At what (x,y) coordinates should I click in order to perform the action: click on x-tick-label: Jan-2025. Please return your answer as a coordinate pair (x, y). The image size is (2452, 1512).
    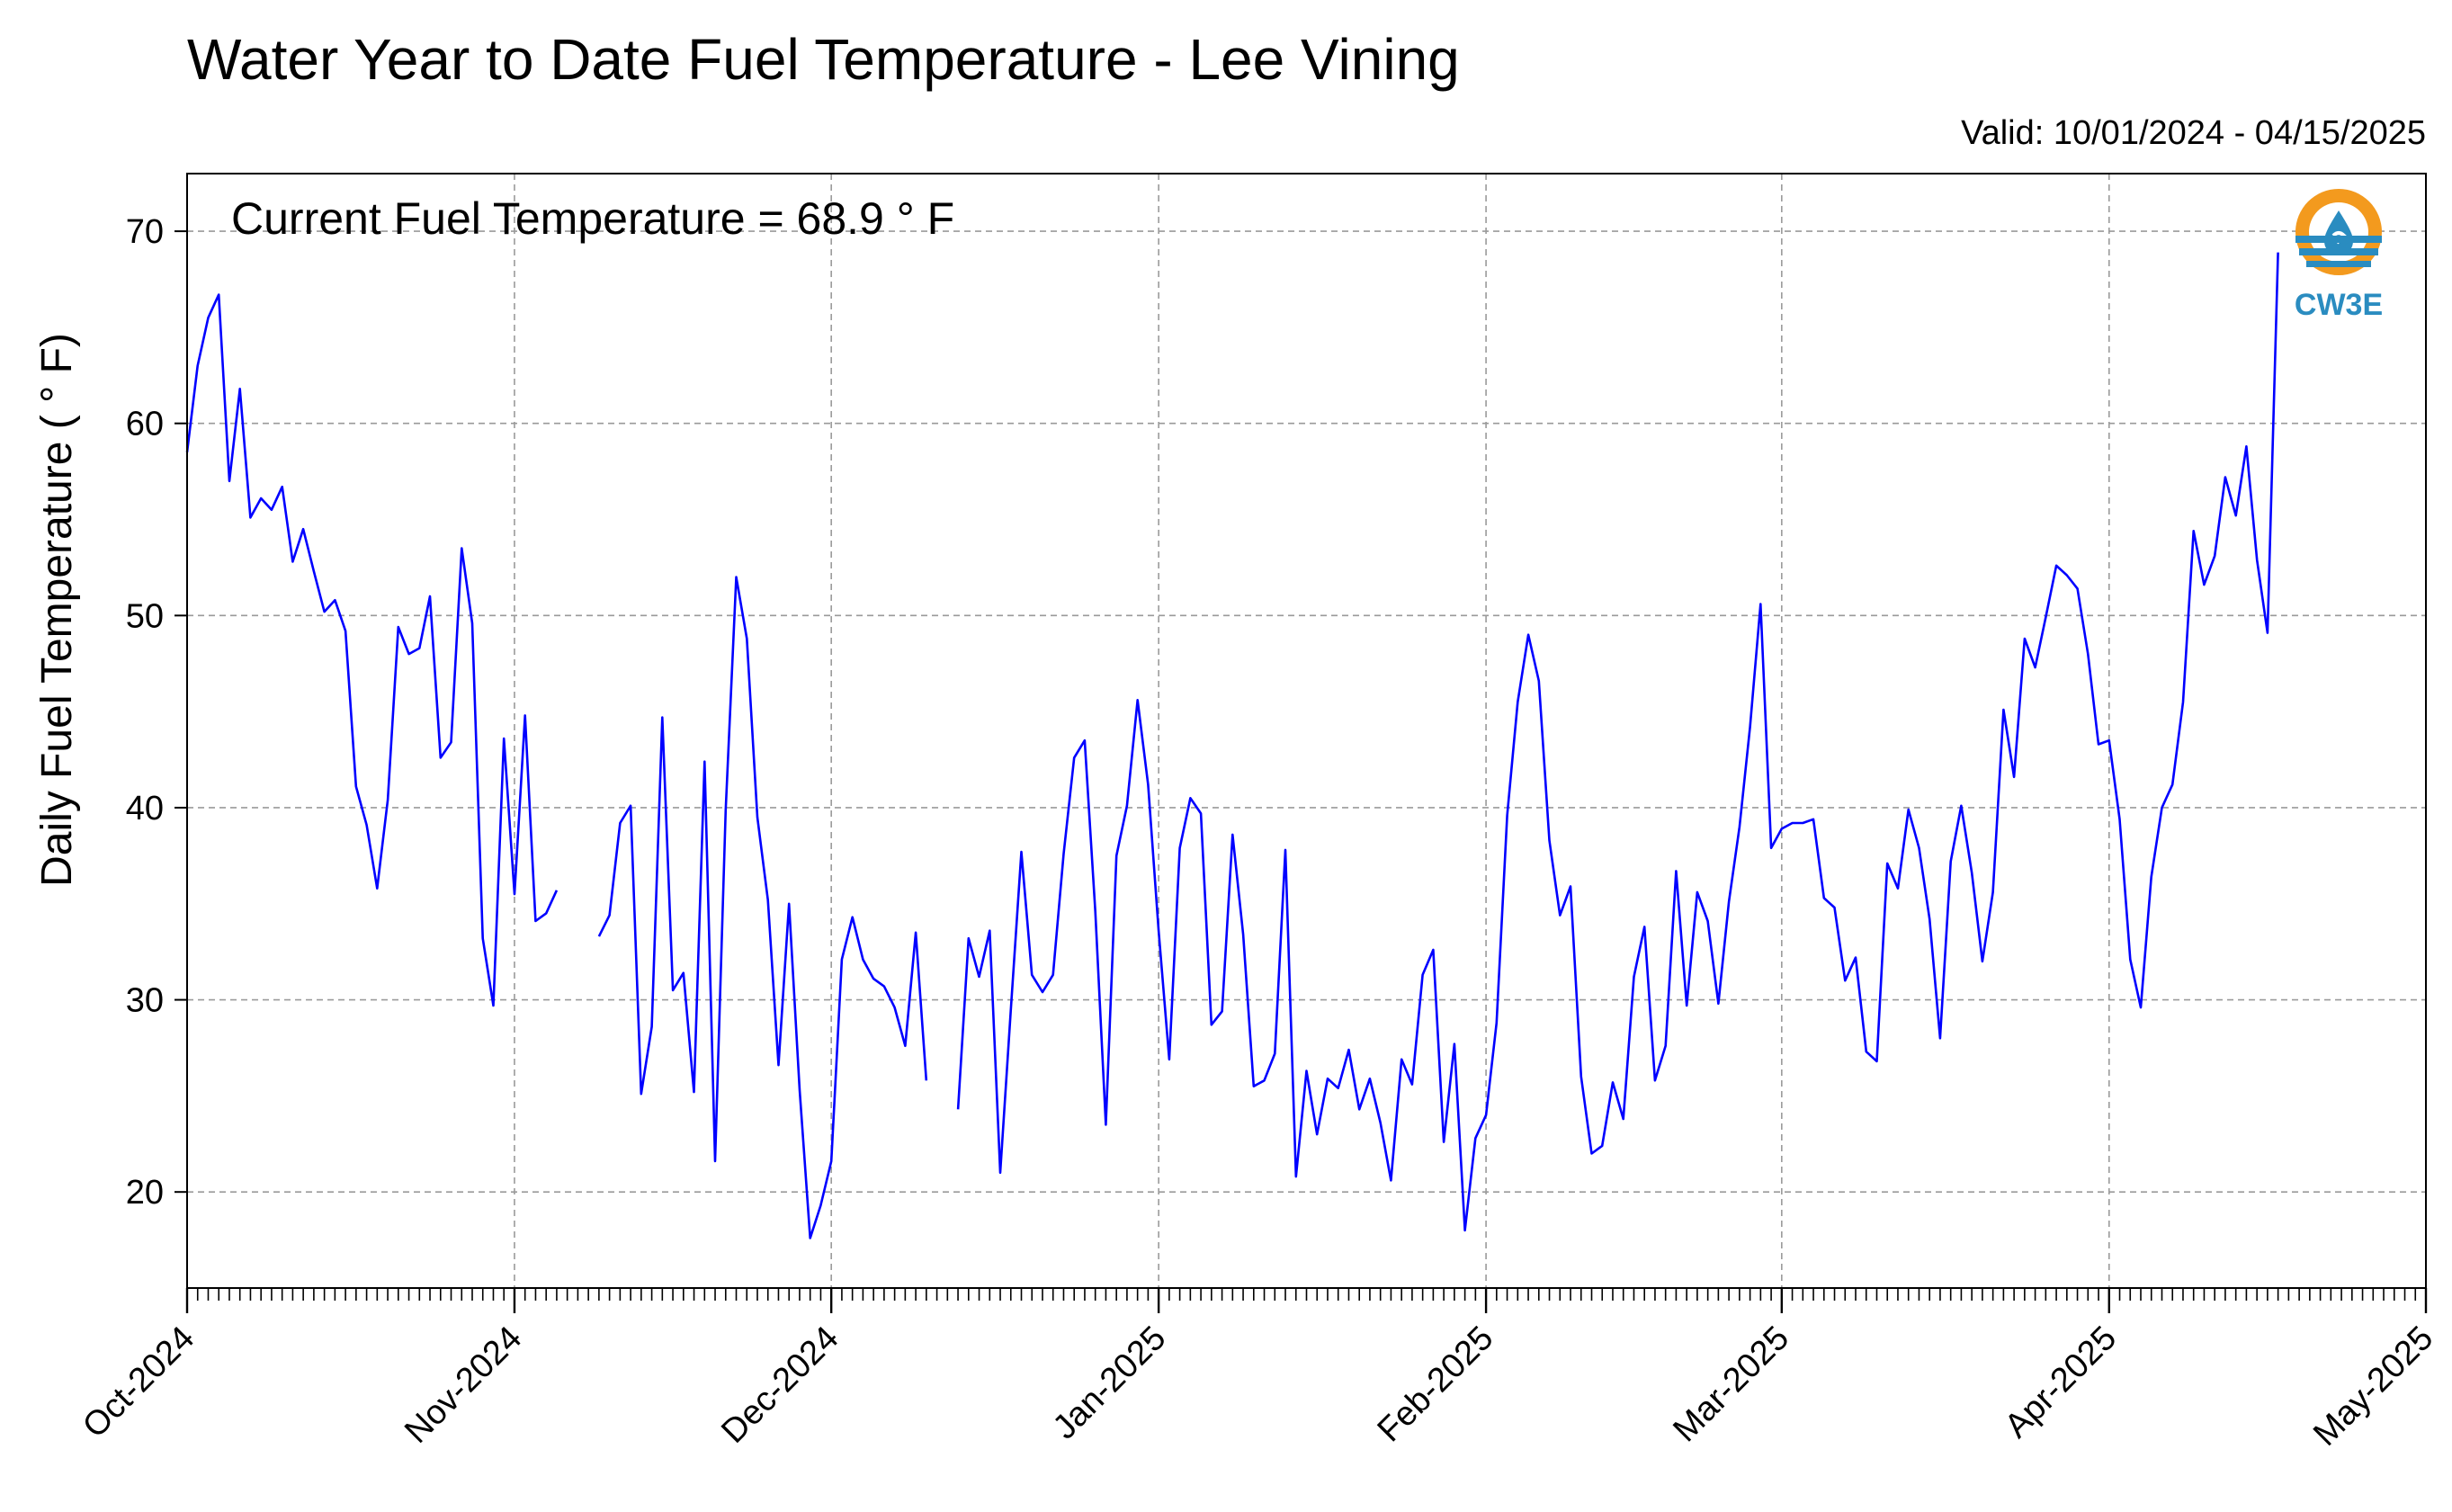
    Looking at the image, I should click on (1110, 1383).